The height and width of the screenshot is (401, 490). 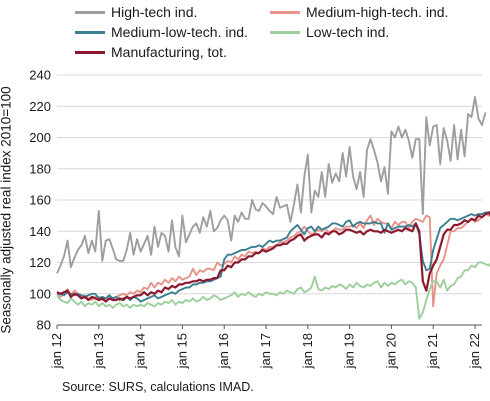 What do you see at coordinates (56, 351) in the screenshot?
I see `x-tick-label: jan 12` at bounding box center [56, 351].